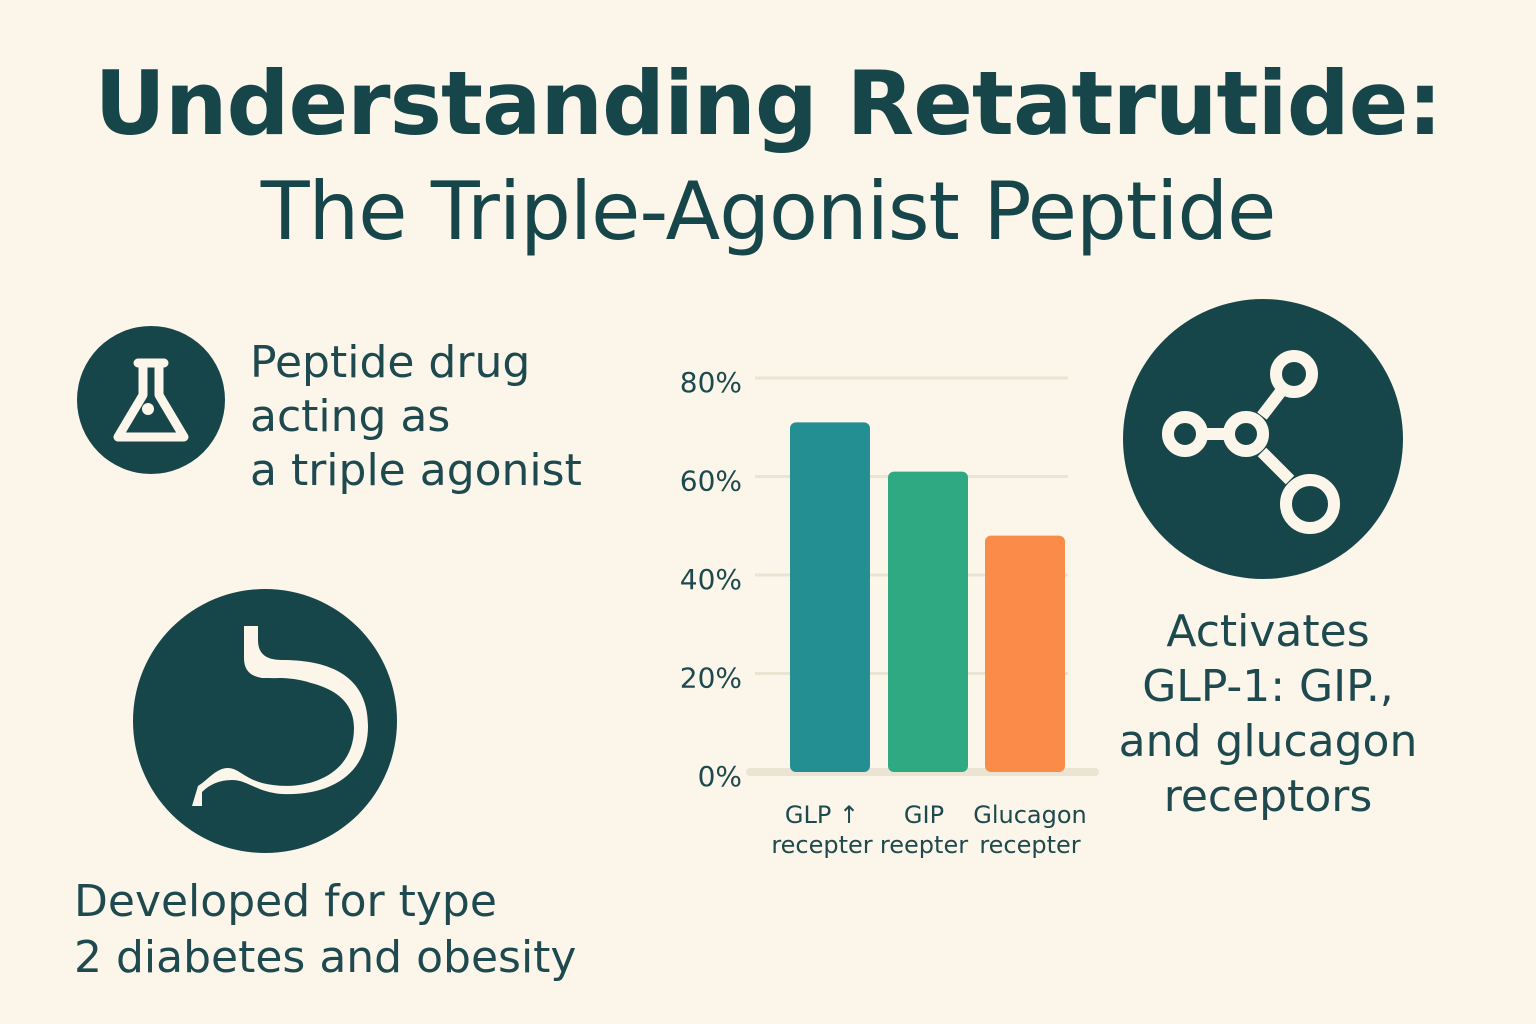 The width and height of the screenshot is (1536, 1024). Describe the element at coordinates (151, 400) in the screenshot. I see `flask-icon` at that location.